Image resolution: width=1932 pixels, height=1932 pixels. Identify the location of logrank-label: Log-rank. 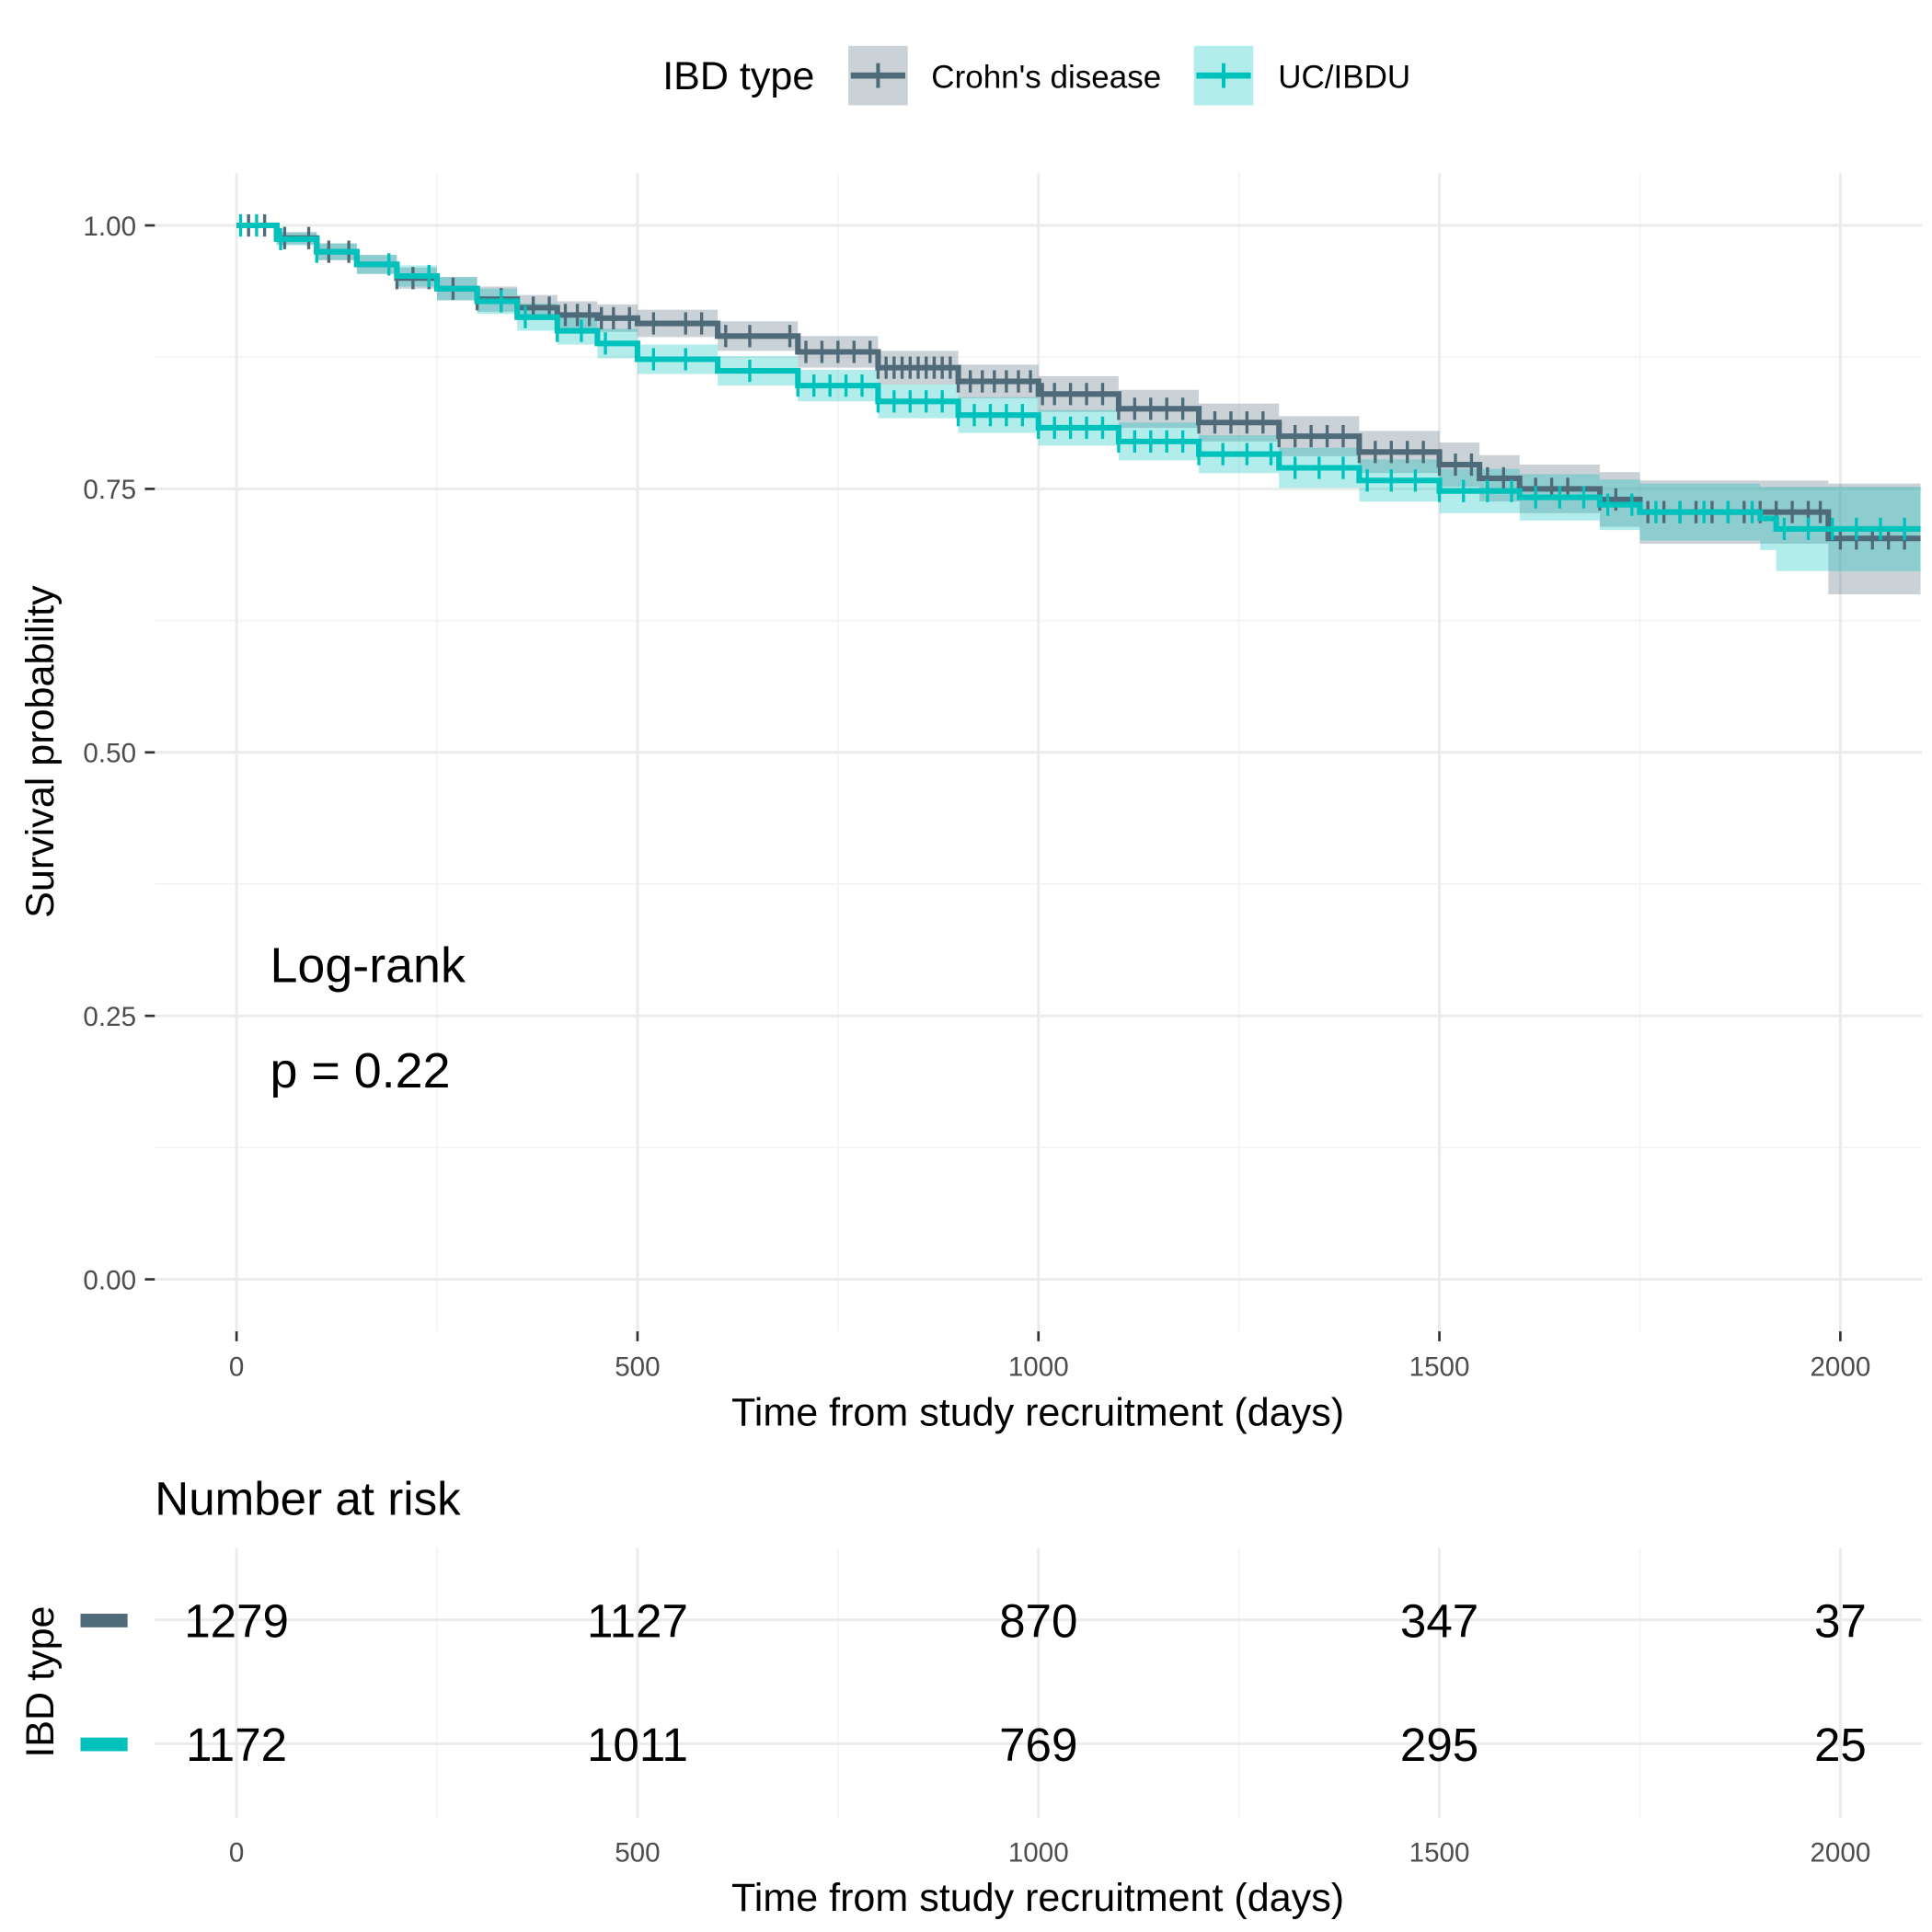
(368, 966).